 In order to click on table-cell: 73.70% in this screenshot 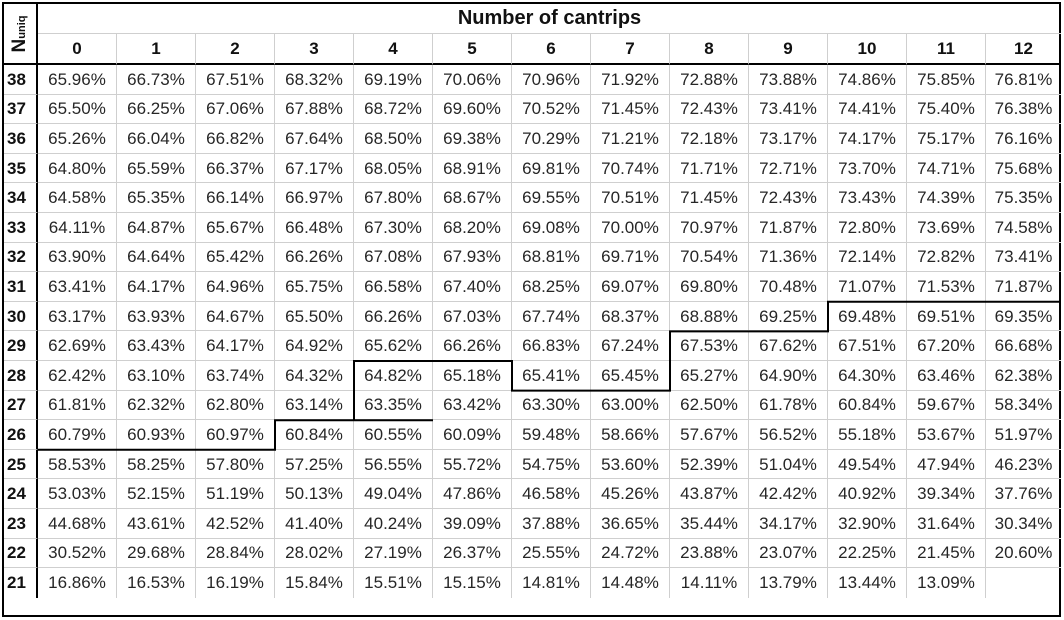, I will do `click(867, 168)`.